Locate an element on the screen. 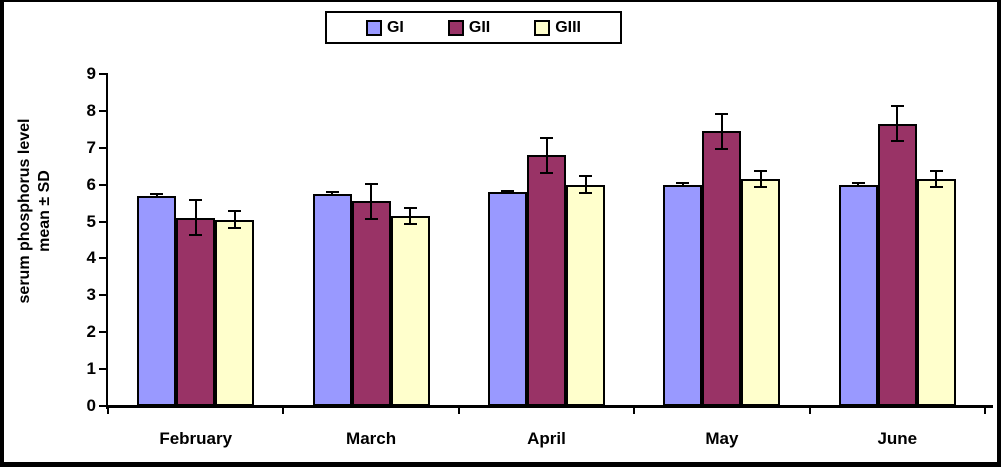 The image size is (1001, 467). bar-GIII-May is located at coordinates (761, 292).